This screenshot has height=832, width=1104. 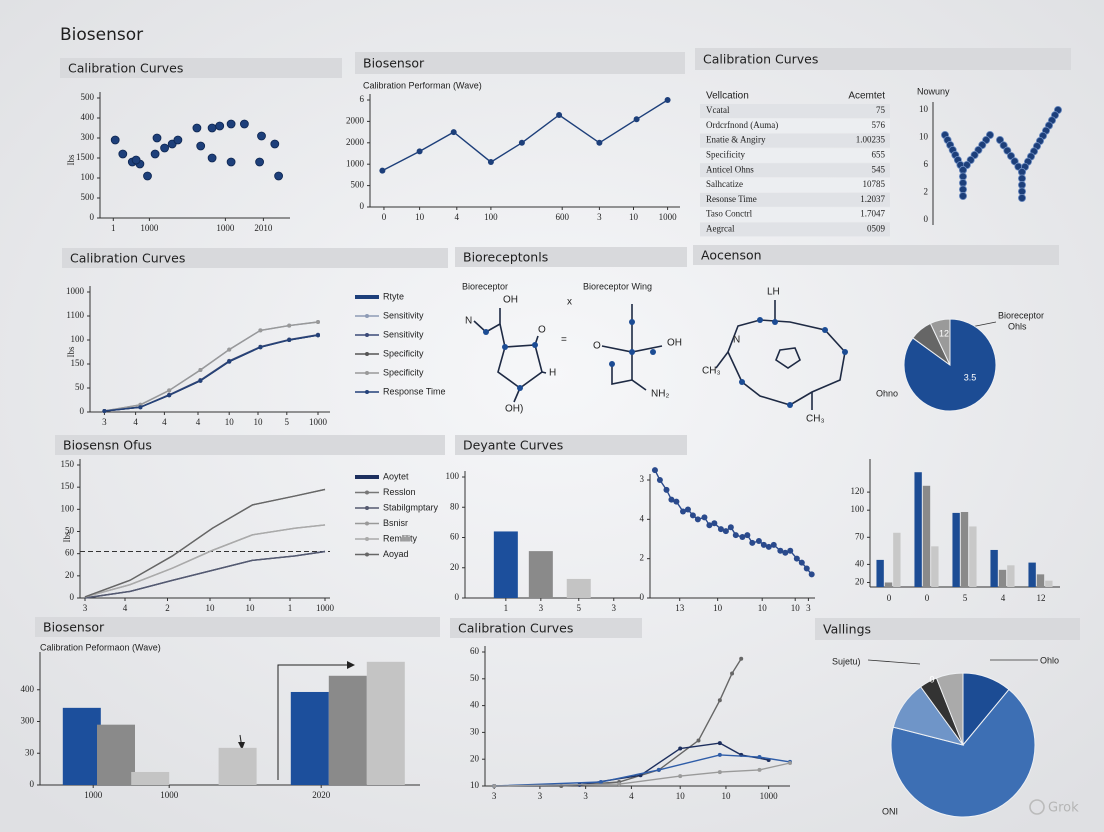 What do you see at coordinates (358, 185) in the screenshot?
I see `y-tick-label: 500` at bounding box center [358, 185].